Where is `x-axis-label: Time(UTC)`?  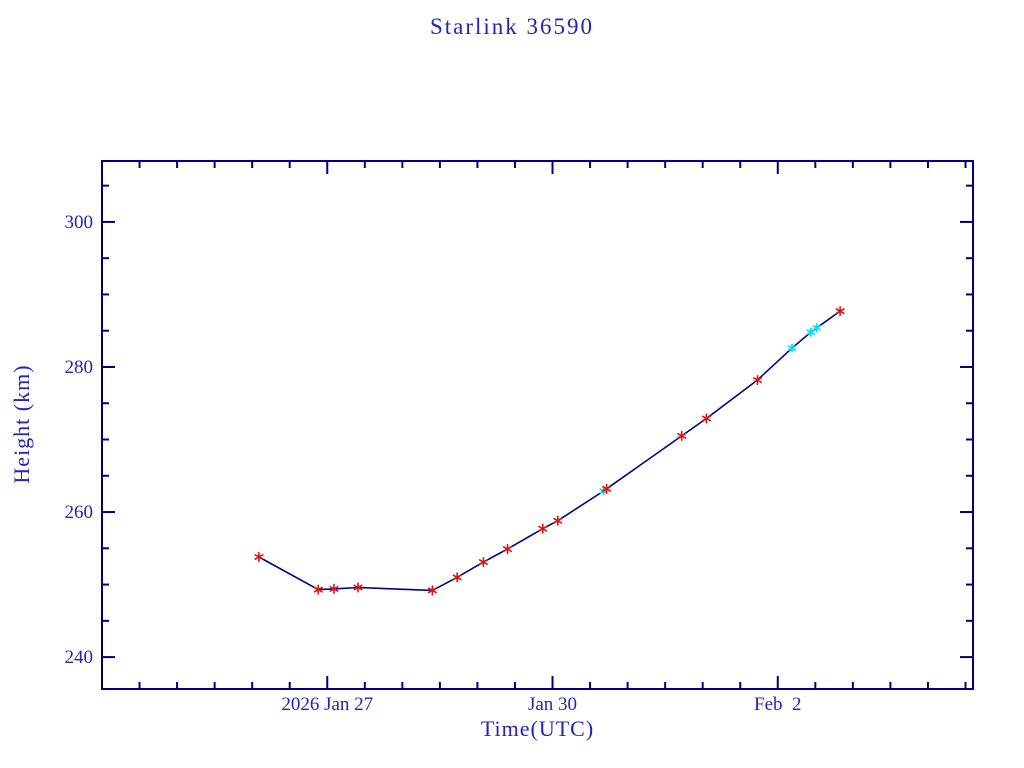
x-axis-label: Time(UTC) is located at coordinates (537, 728).